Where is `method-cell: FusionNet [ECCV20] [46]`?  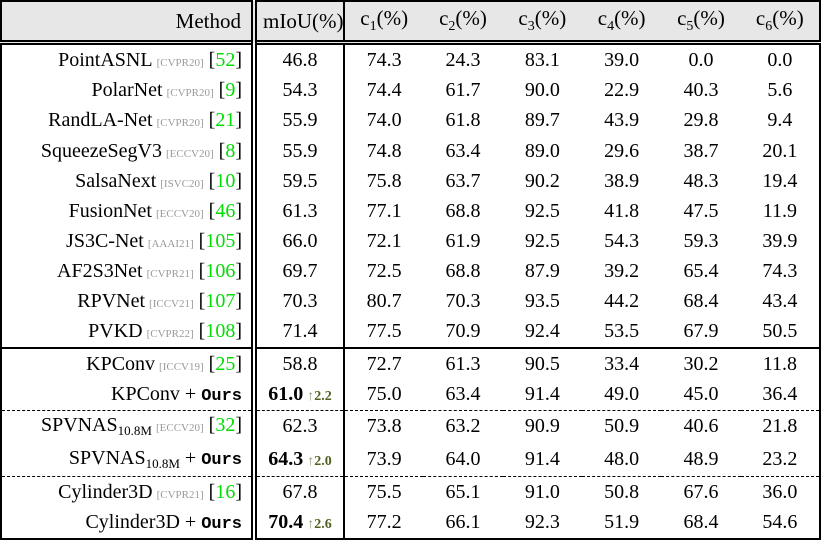 method-cell: FusionNet [ECCV20] [46] is located at coordinates (129, 211).